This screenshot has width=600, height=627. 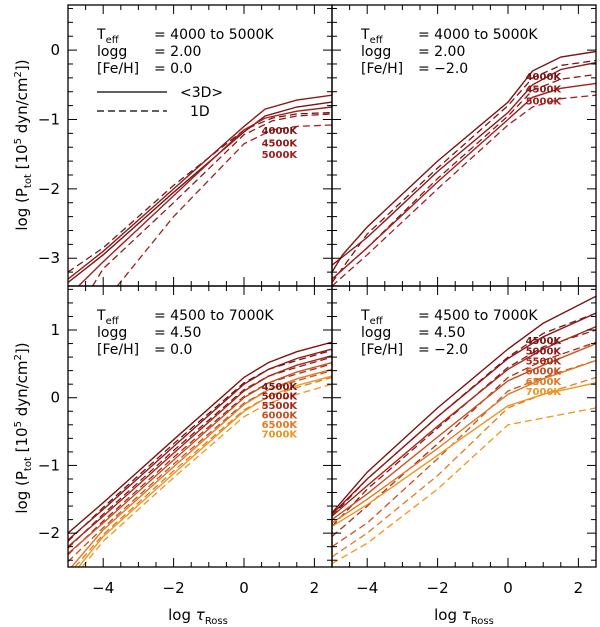 I want to click on feh-value: = 0.0, so click(x=173, y=69).